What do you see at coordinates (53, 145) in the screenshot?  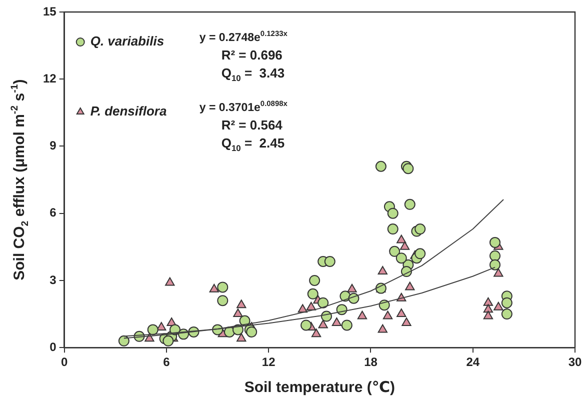 I see `y-tick-label: 9` at bounding box center [53, 145].